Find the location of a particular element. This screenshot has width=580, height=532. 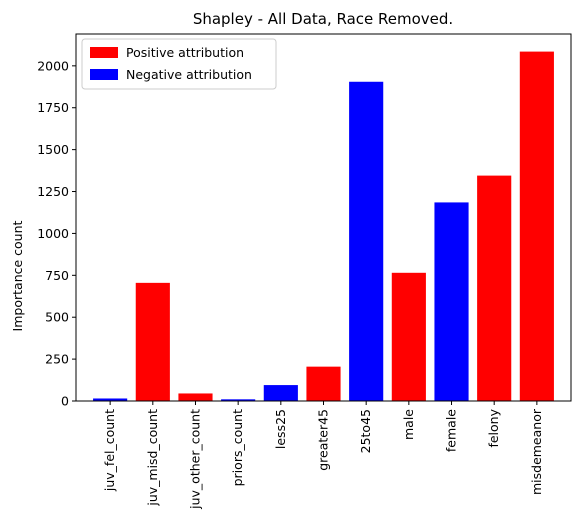

x-tick-label: female is located at coordinates (451, 430).